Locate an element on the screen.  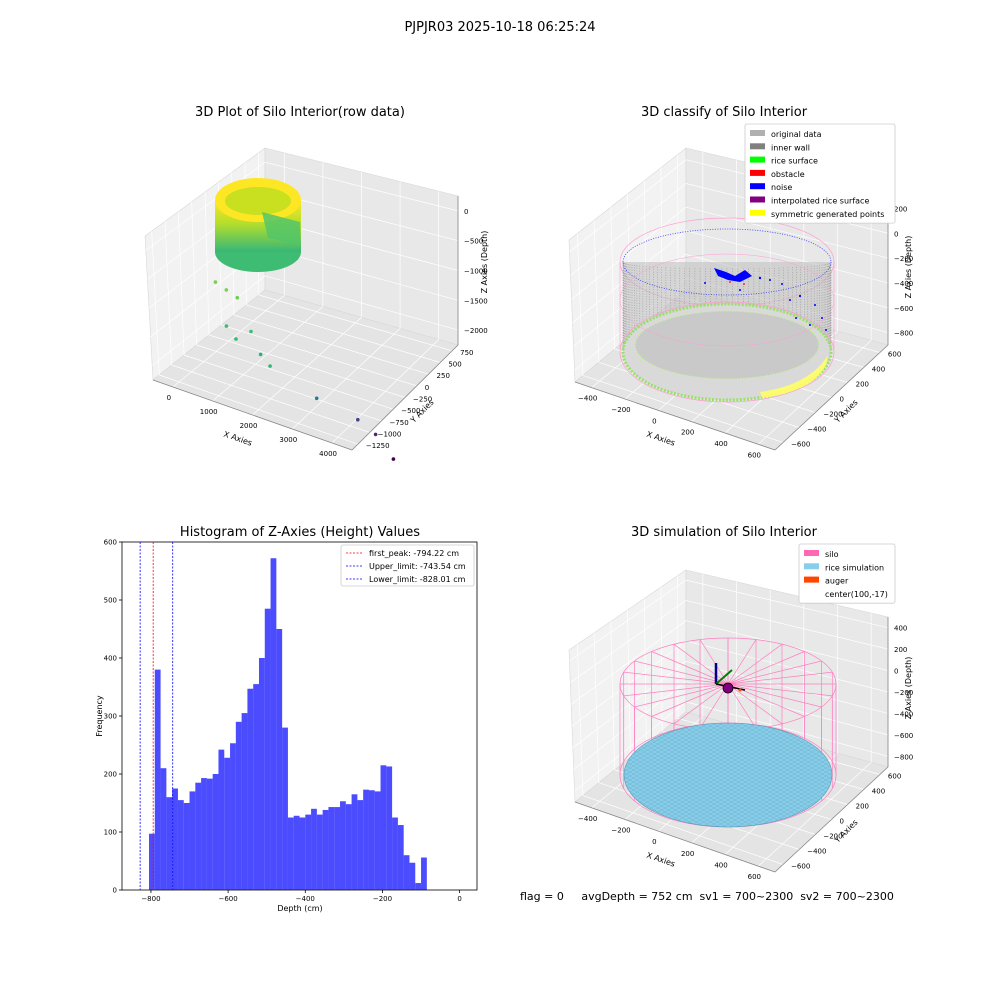
x-tick-label: 200 is located at coordinates (687, 854).